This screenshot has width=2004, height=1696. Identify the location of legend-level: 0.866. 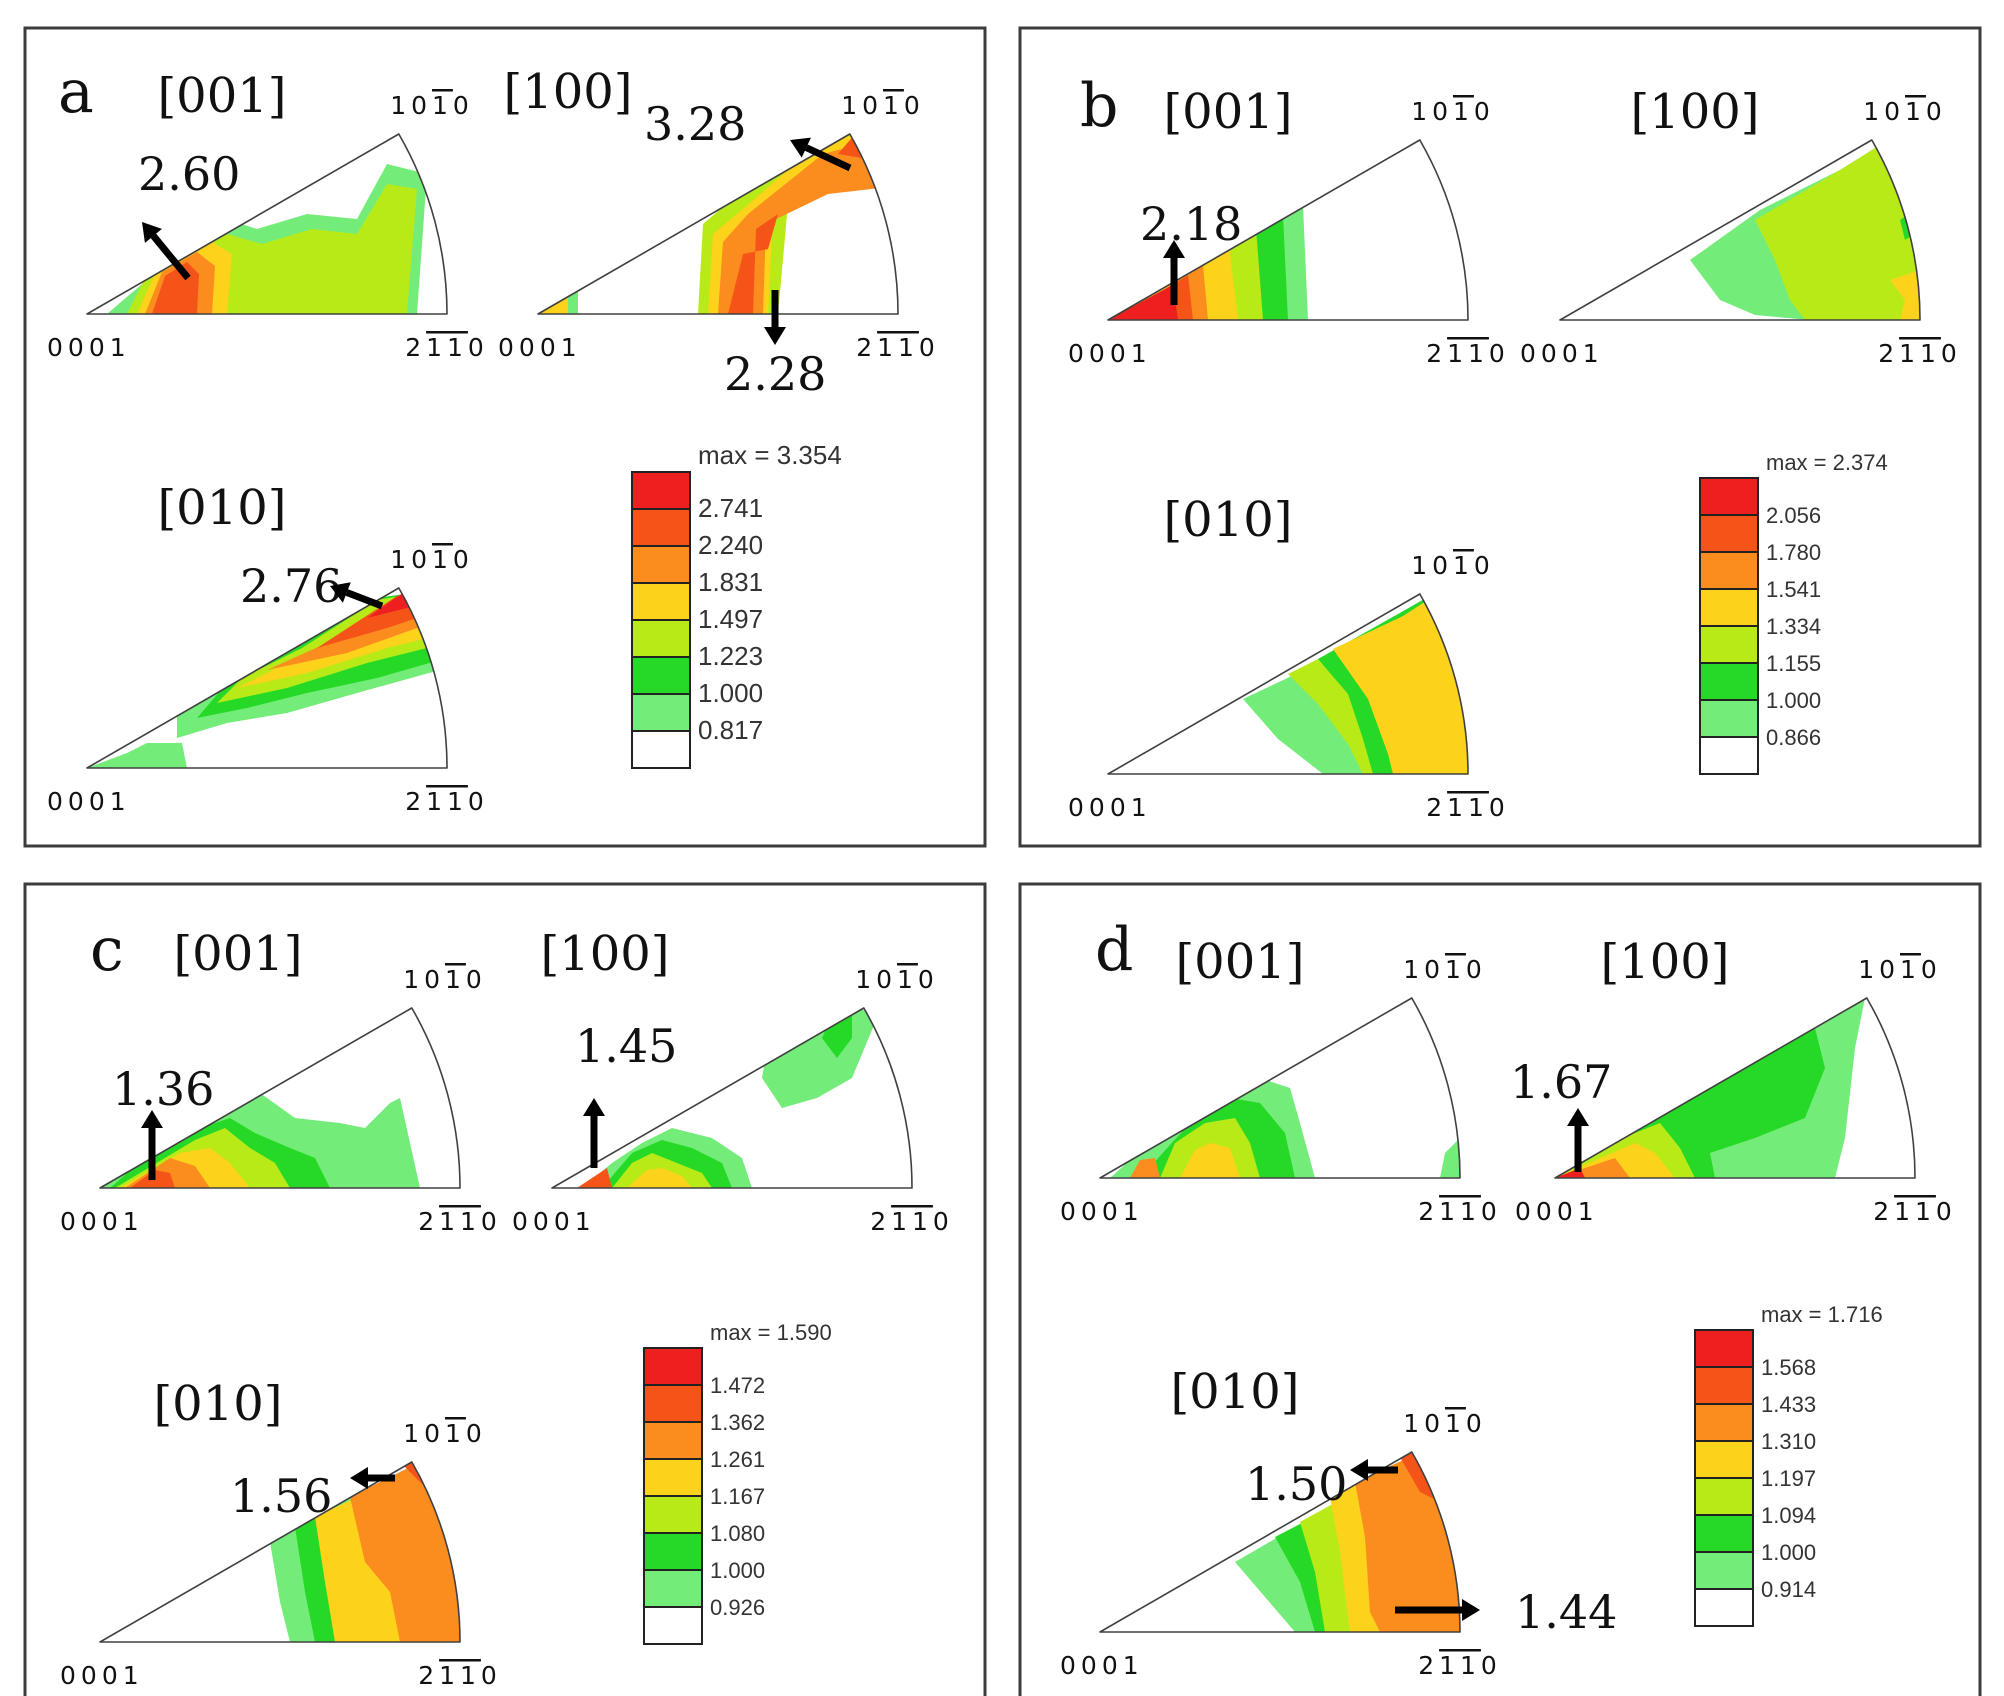
(1793, 737).